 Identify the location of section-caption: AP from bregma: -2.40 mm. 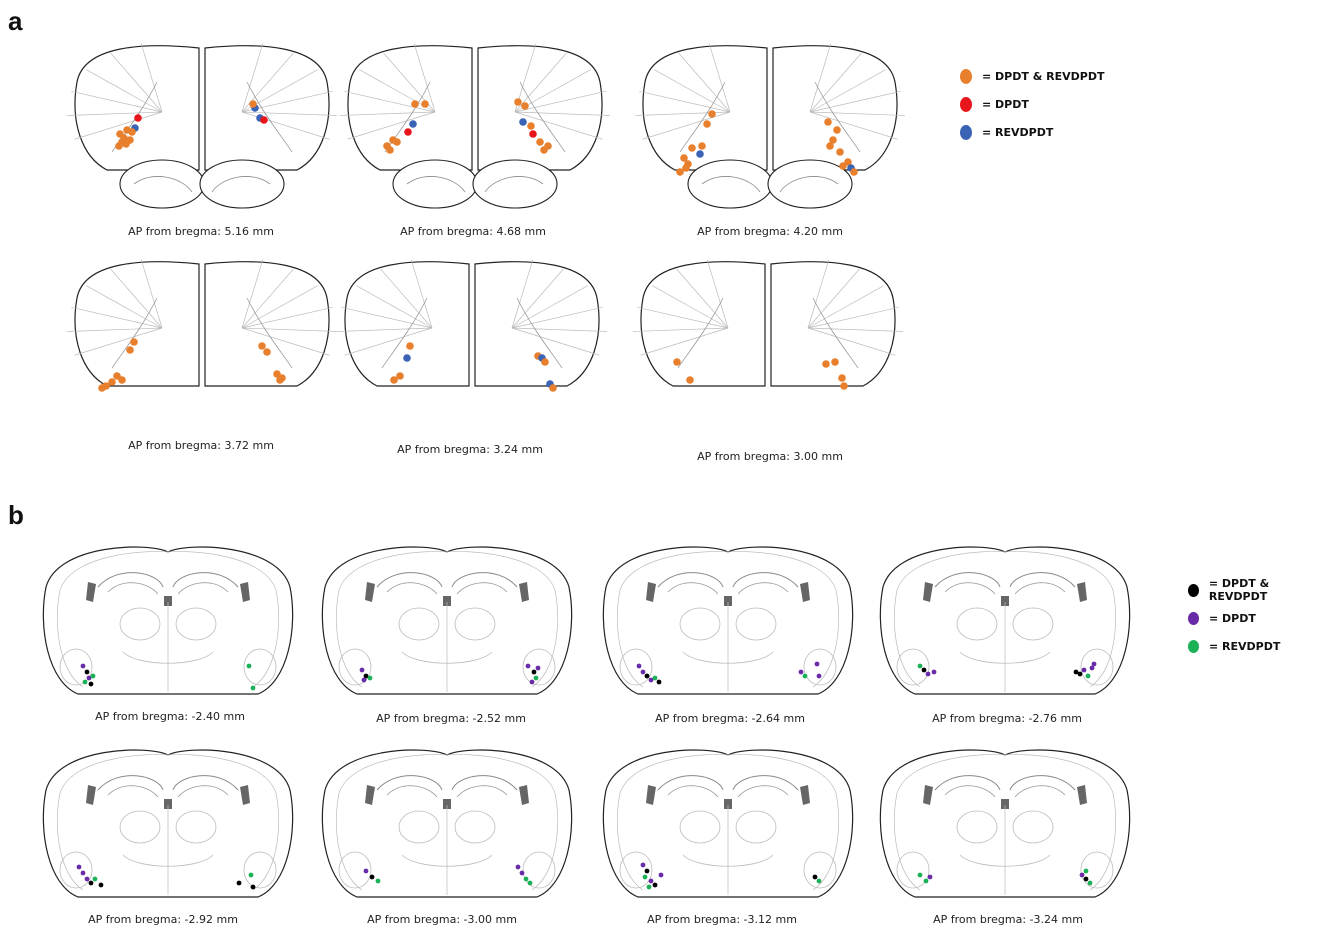
(170, 716).